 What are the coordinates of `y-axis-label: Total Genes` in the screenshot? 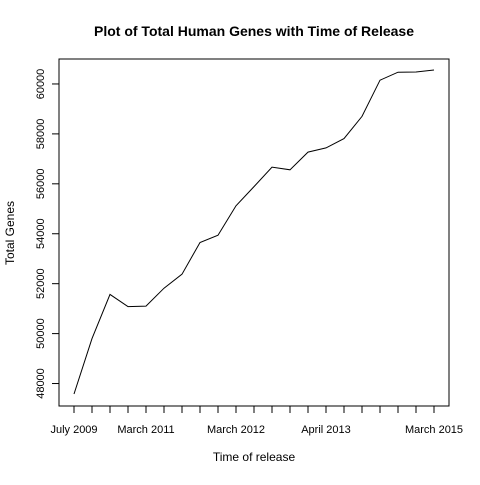 It's located at (10, 233).